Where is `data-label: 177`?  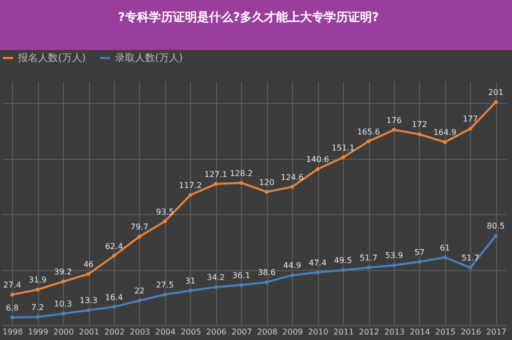 data-label: 177 is located at coordinates (470, 119).